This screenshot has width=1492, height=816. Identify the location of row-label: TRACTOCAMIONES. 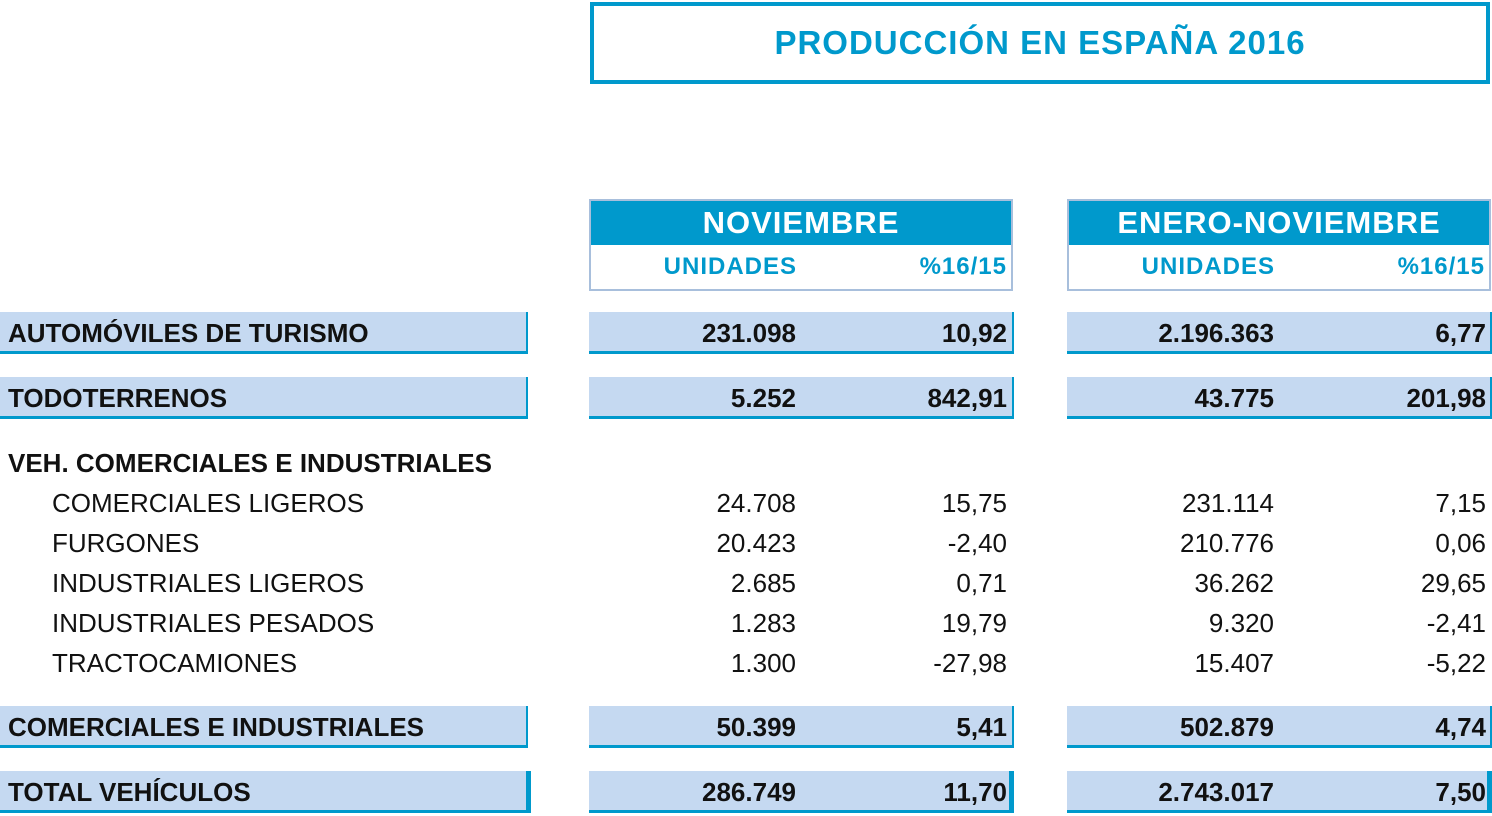
(175, 663).